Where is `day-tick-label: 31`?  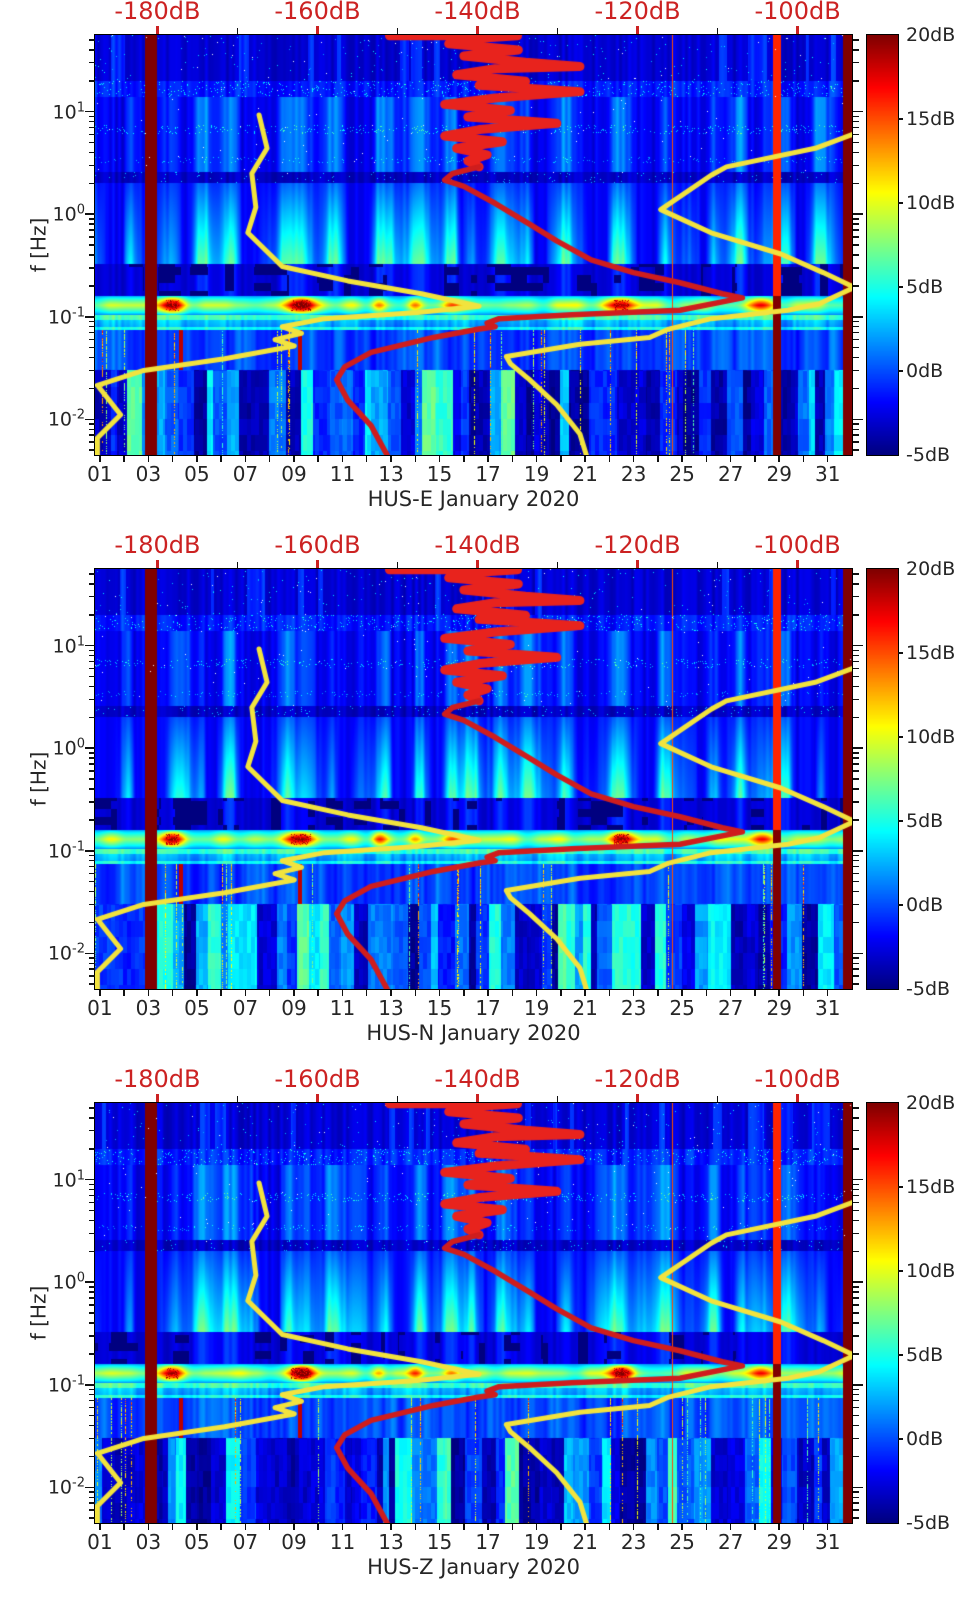
day-tick-label: 31 is located at coordinates (828, 1008).